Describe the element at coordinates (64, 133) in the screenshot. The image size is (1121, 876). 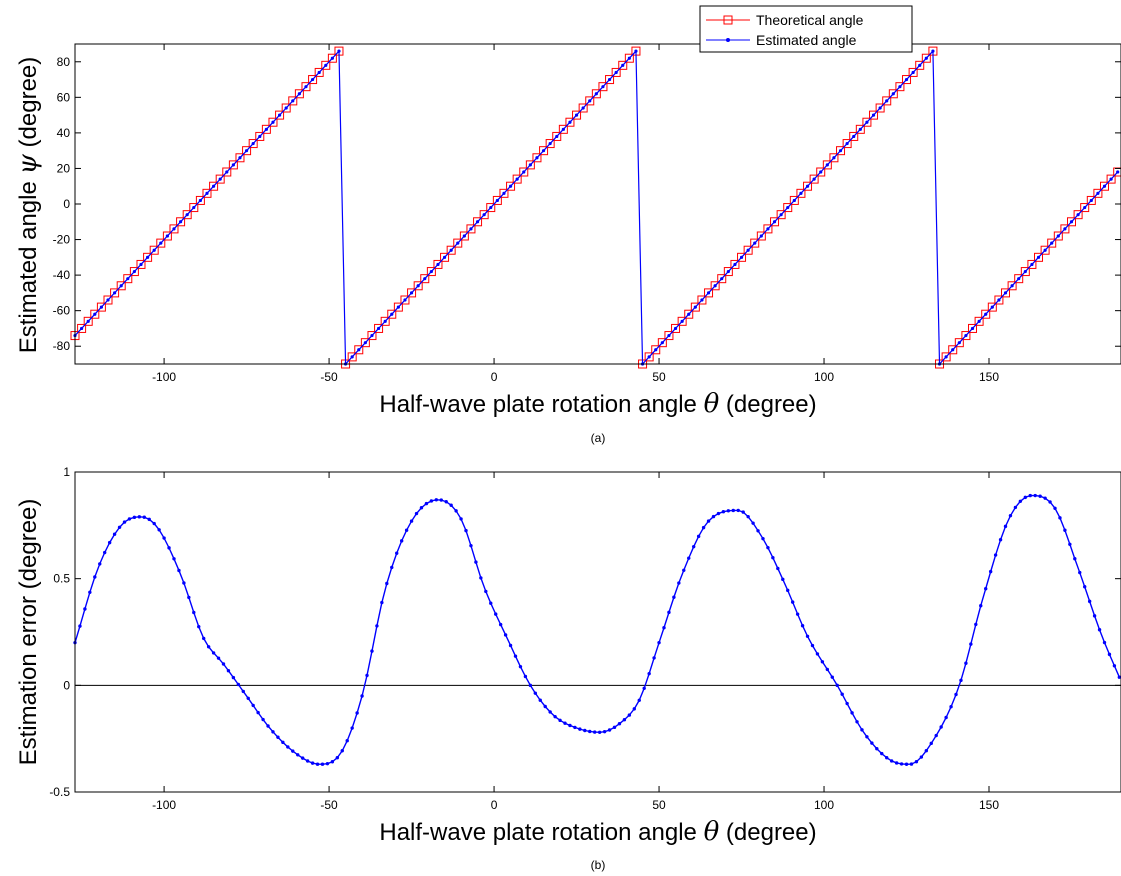
I see `y-tick-label-a: 40` at that location.